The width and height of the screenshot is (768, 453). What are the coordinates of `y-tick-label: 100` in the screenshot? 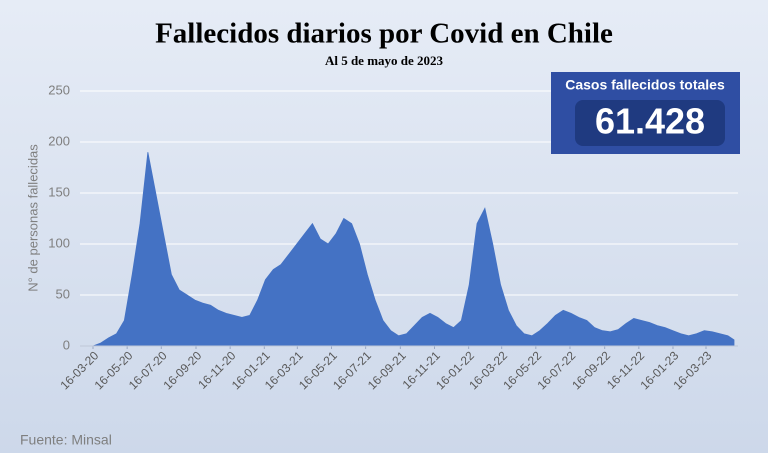 It's located at (59, 242).